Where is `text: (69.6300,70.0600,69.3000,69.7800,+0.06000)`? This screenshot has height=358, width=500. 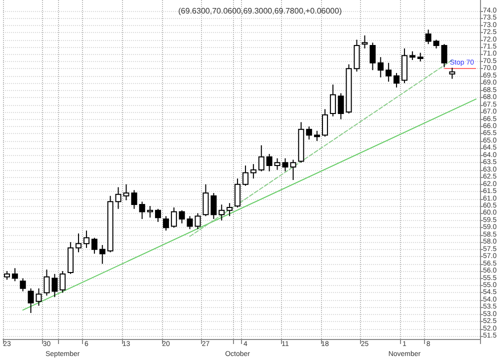
text: (69.6300,70.0600,69.3000,69.7800,+0.06000) is located at coordinates (260, 11).